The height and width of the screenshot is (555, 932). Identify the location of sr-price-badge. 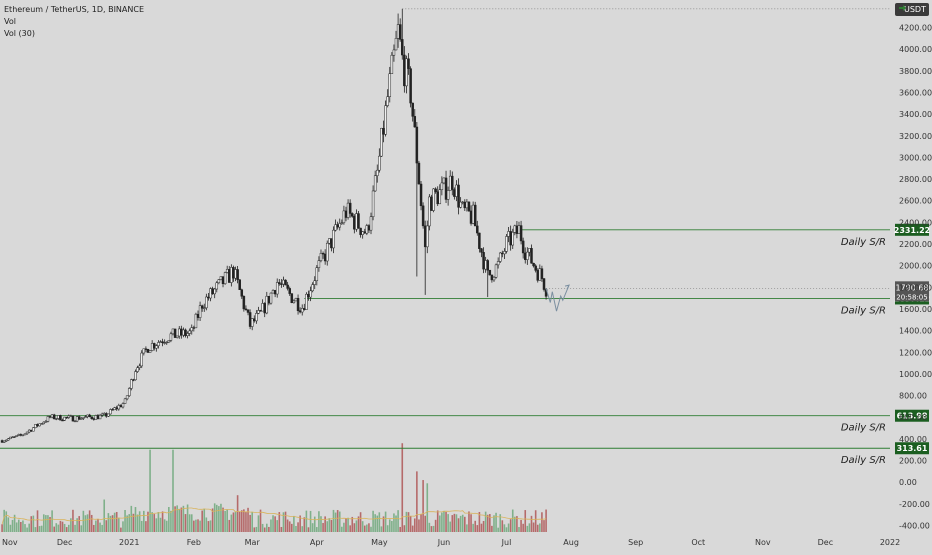
(912, 448).